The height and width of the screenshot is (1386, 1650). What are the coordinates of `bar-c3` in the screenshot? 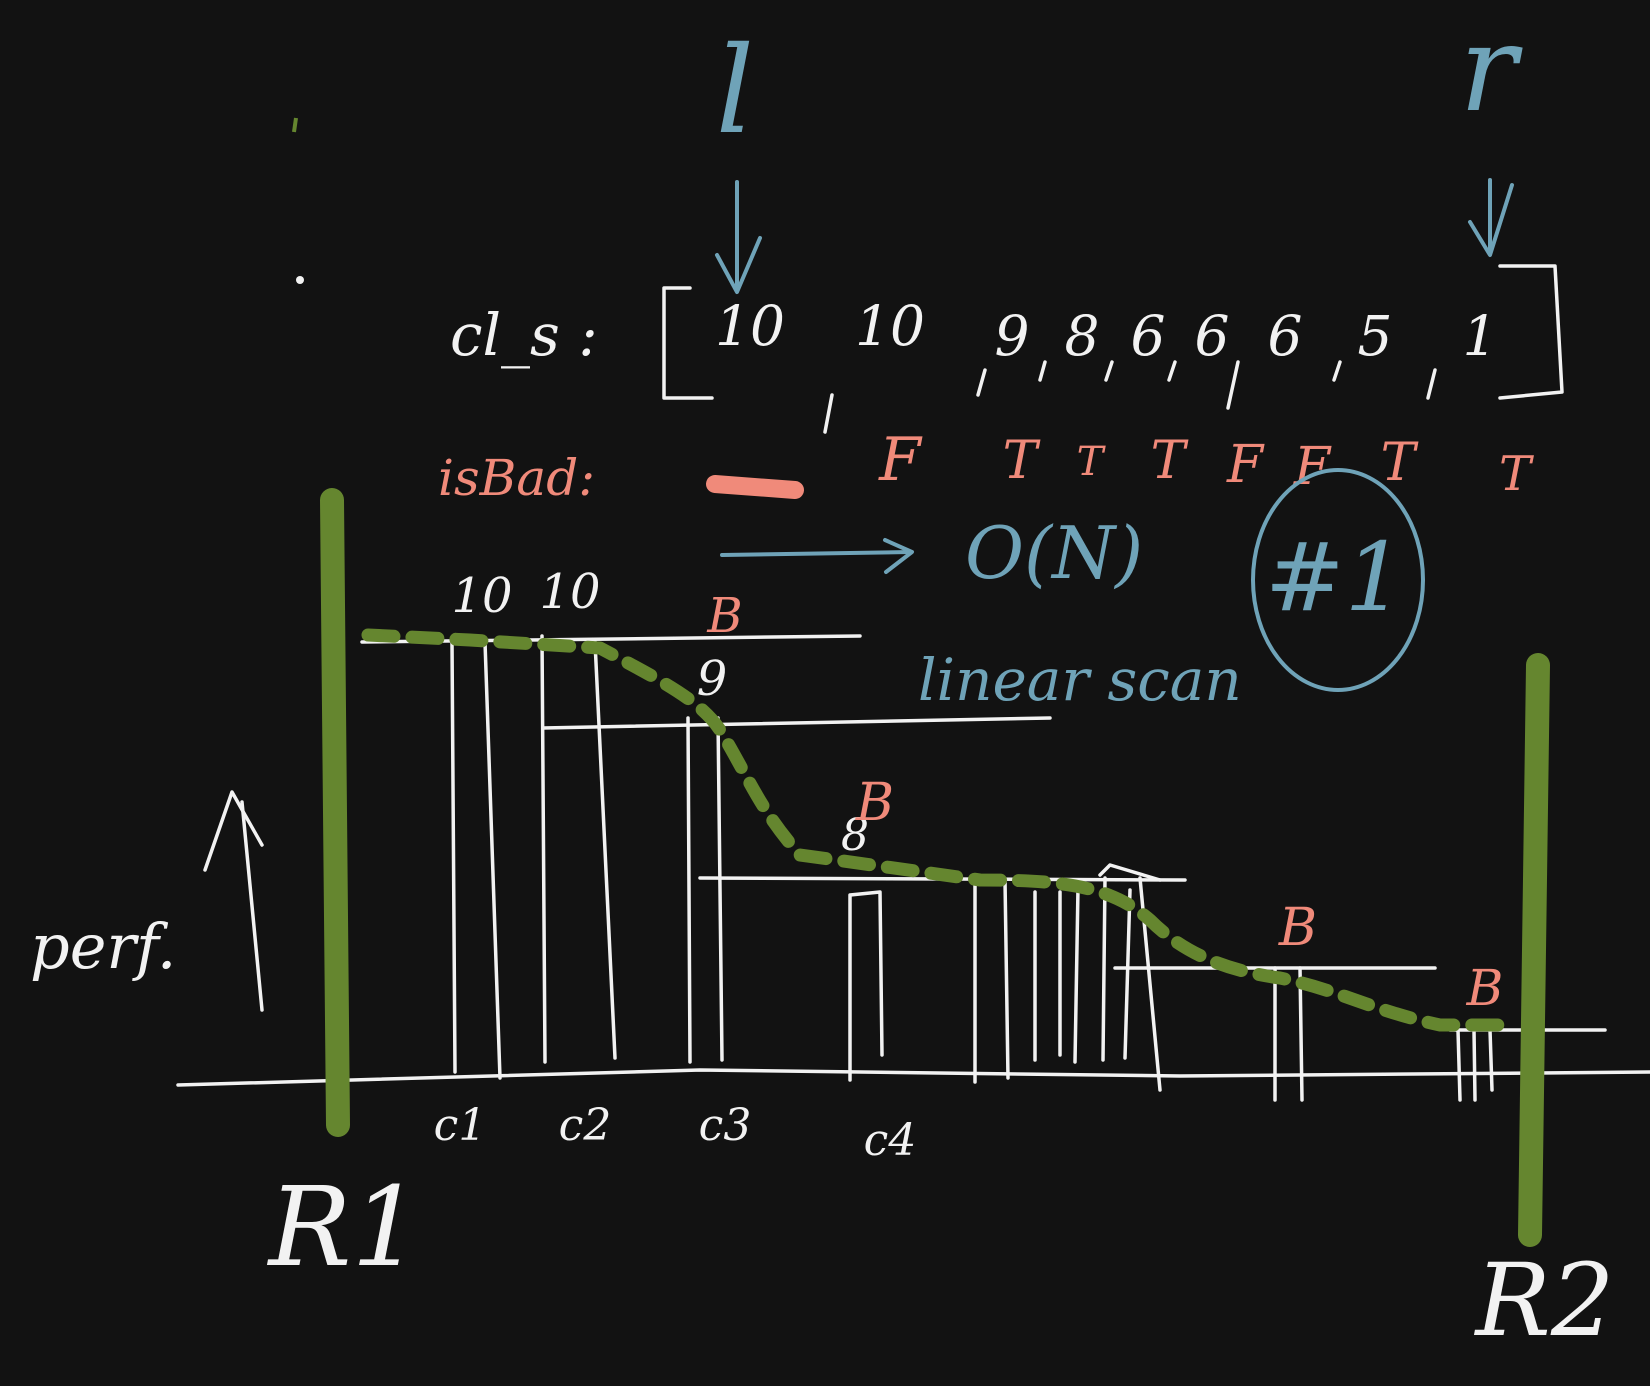 It's located at (705, 890).